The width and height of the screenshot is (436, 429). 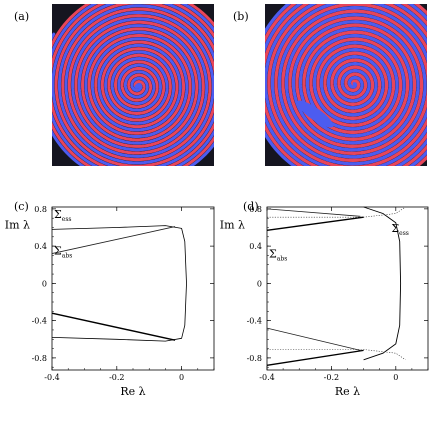 I want to click on spiral-image-a, so click(x=133, y=85).